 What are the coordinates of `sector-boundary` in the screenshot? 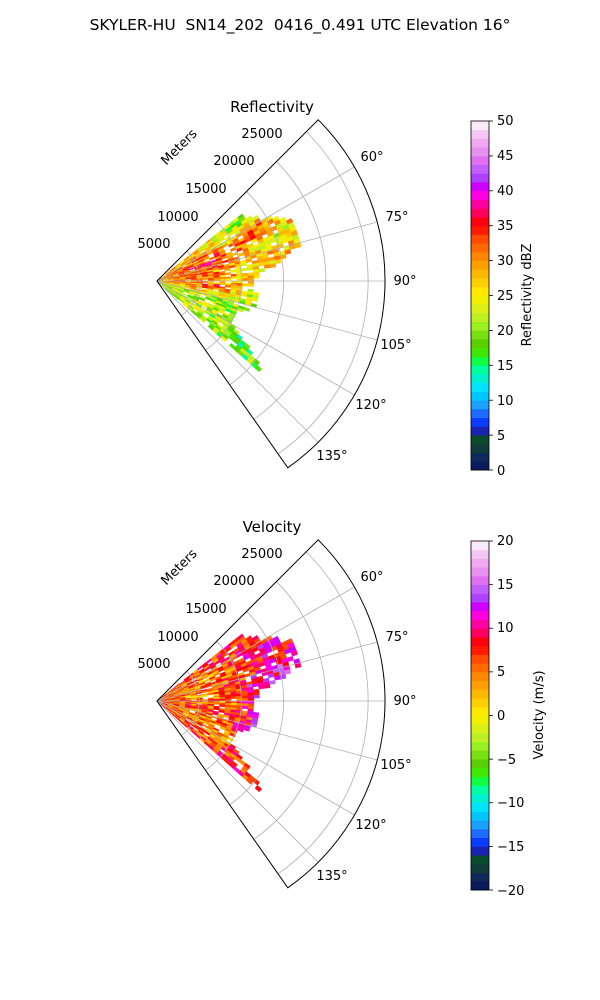 It's located at (271, 714).